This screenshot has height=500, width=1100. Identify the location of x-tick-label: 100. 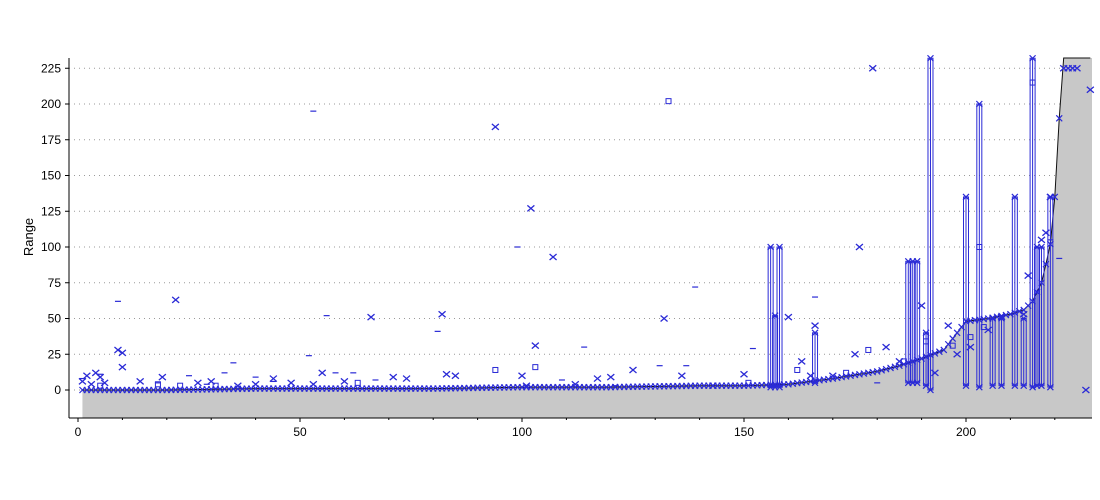
(522, 432).